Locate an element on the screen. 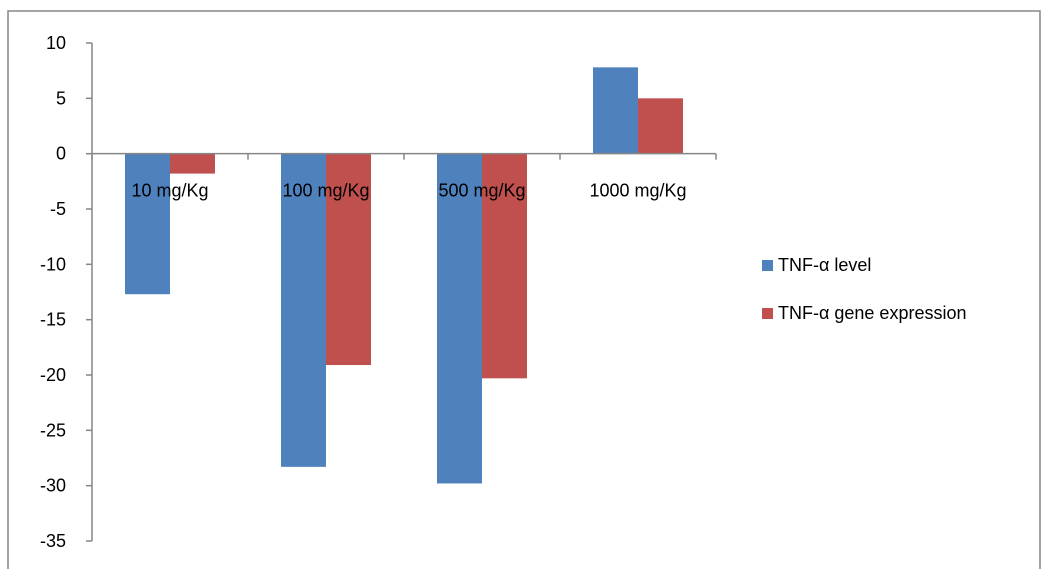 This screenshot has width=1041, height=574. x-tick-label: 500 mg/Kg is located at coordinates (481, 191).